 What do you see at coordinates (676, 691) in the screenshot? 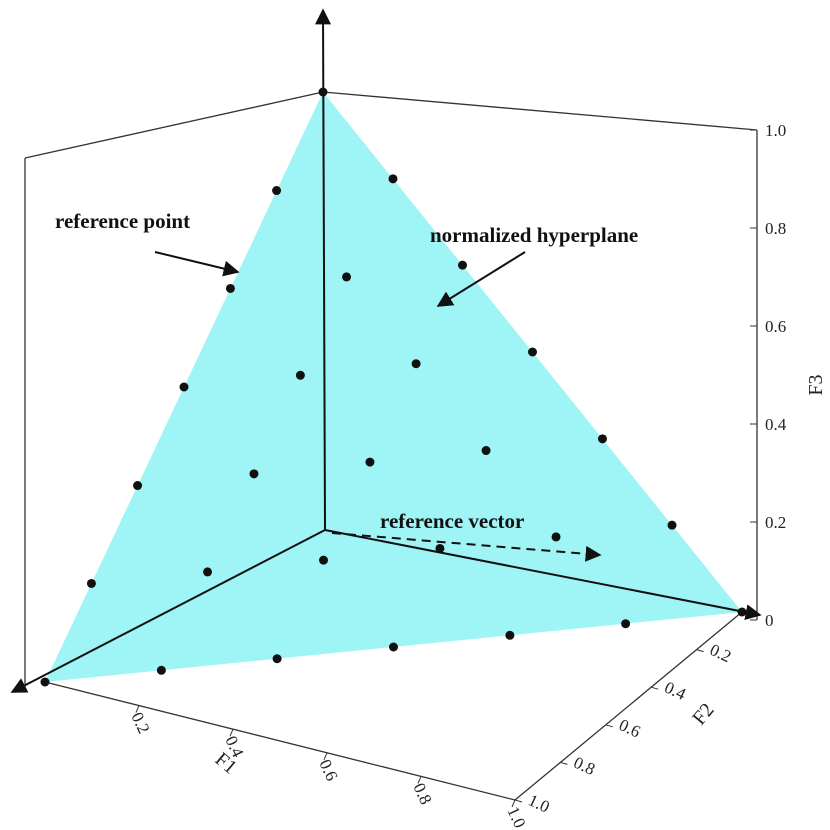
I see `y-tick-label: 0.4` at bounding box center [676, 691].